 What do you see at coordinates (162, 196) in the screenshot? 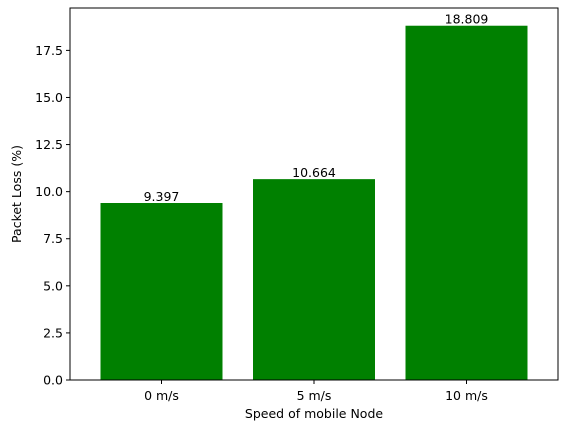
I see `data-label-0: 9.397` at bounding box center [162, 196].